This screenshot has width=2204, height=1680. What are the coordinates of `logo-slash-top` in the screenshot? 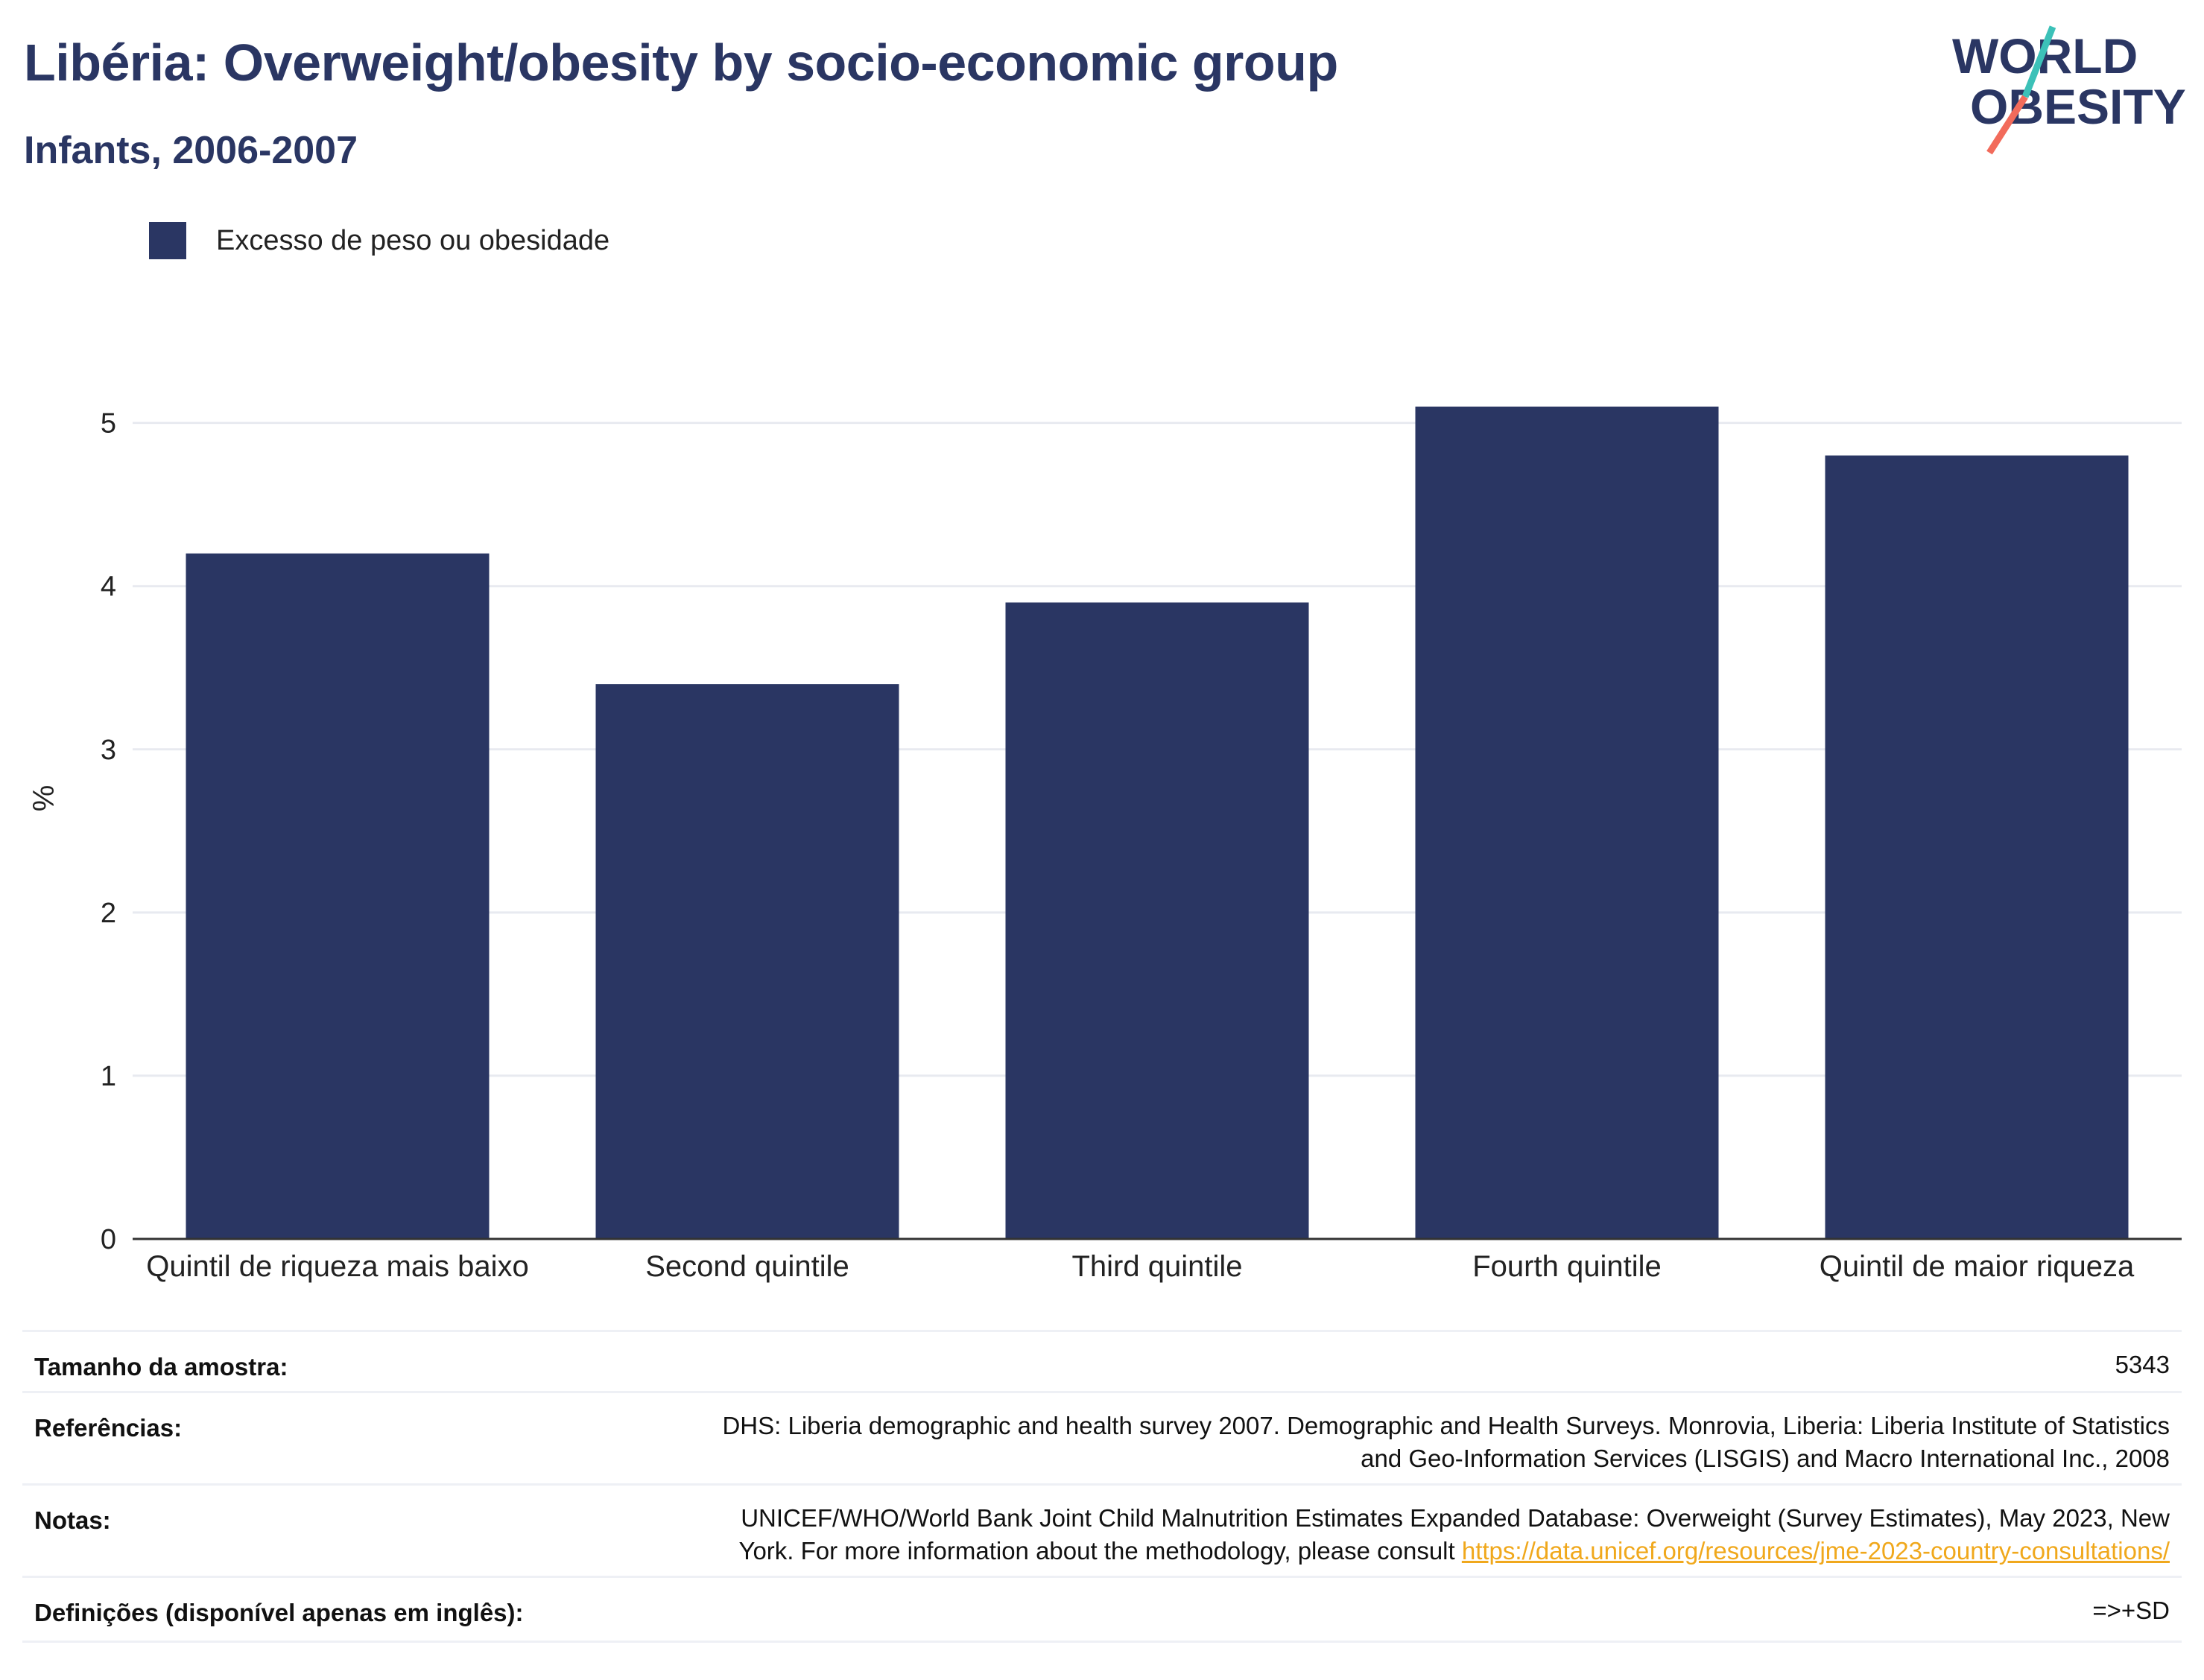 It's located at (2038, 61).